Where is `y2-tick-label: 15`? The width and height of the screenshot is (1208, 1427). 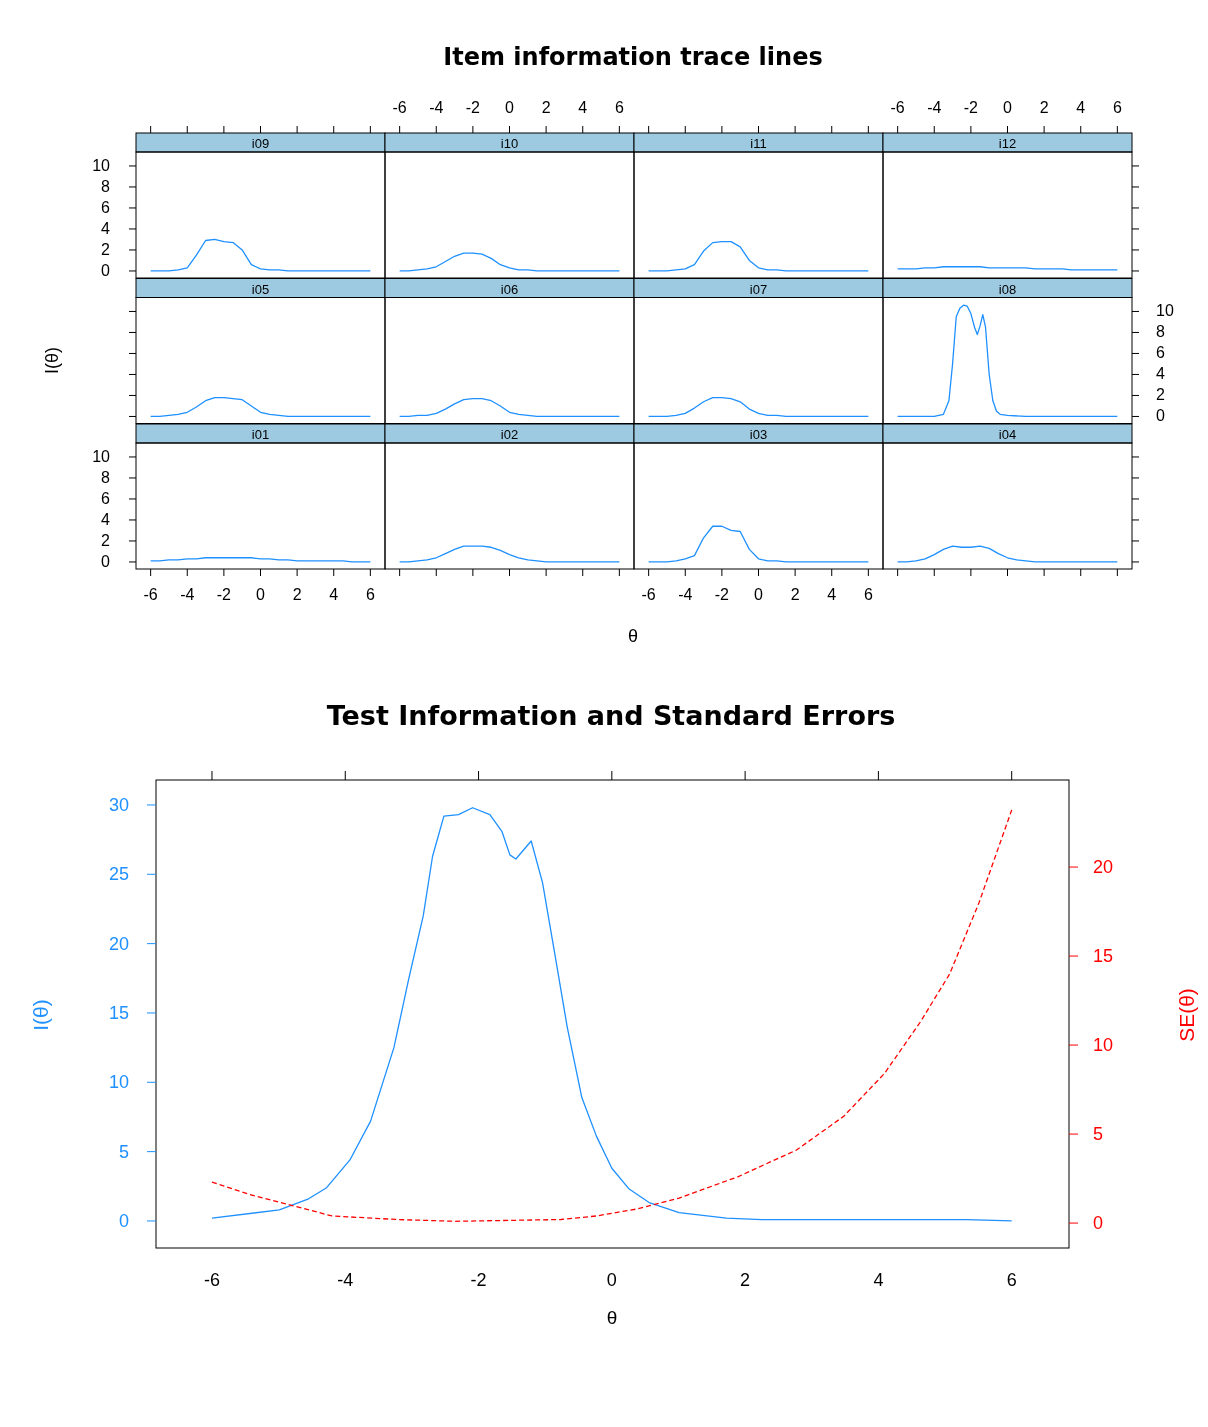
y2-tick-label: 15 is located at coordinates (1103, 956).